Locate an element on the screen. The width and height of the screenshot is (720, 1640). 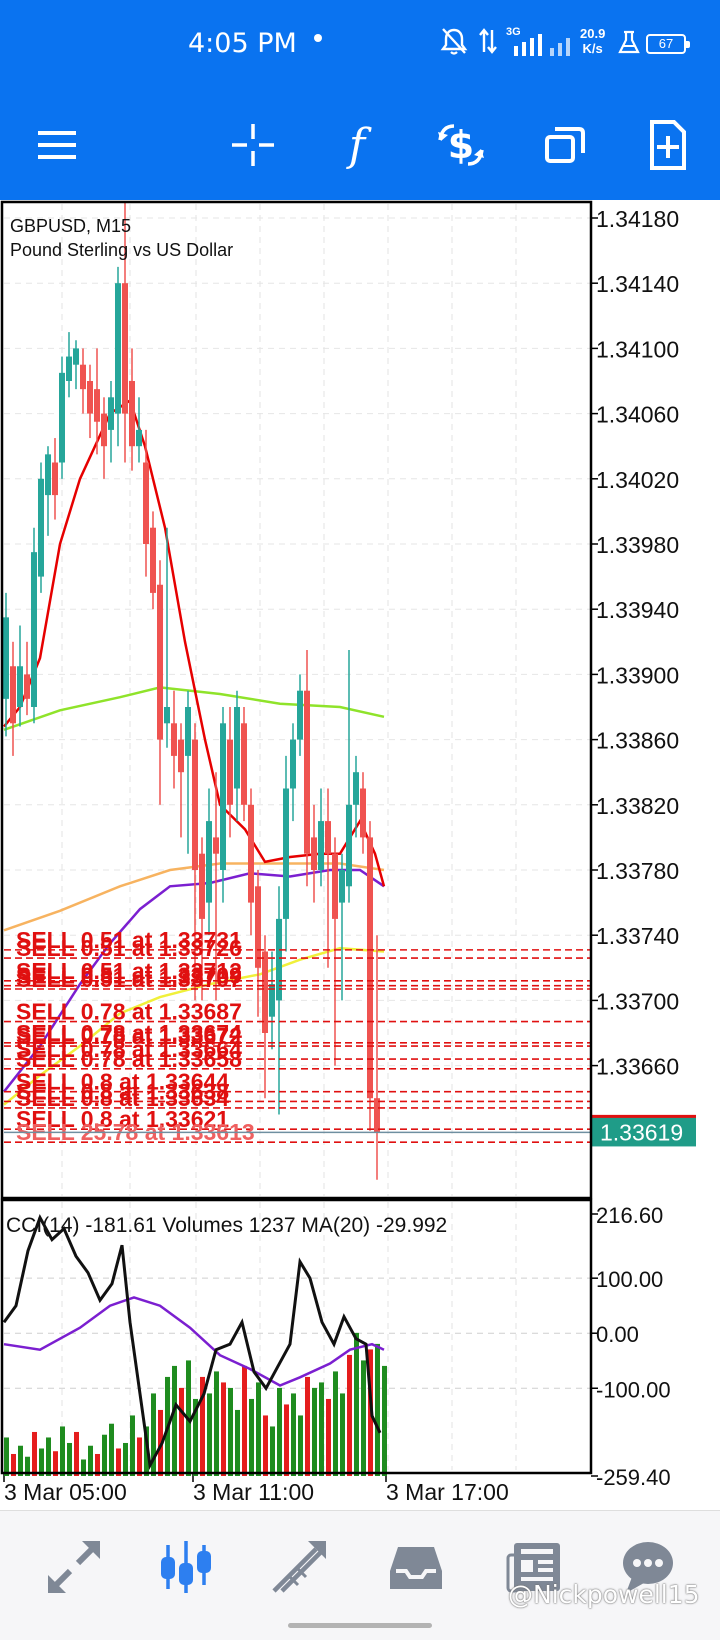
price-label: 1.34140 is located at coordinates (637, 284).